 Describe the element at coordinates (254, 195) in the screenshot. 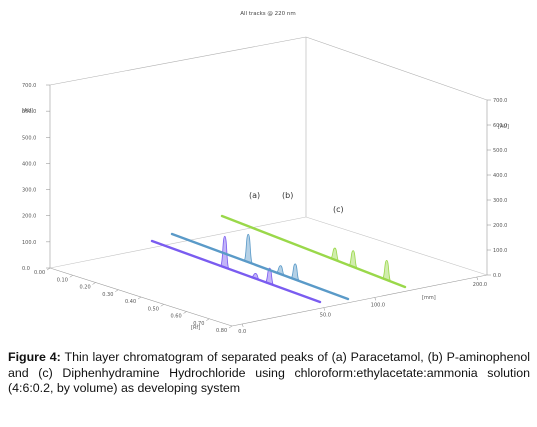

I see `peak-label-a: (a)` at that location.